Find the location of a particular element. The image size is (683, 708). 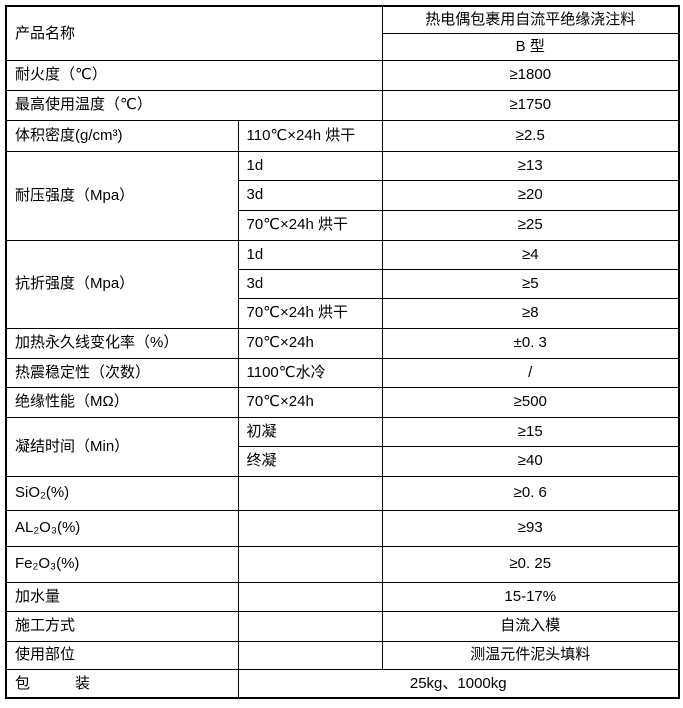

row-value: 25kg、1000kg is located at coordinates (458, 683).